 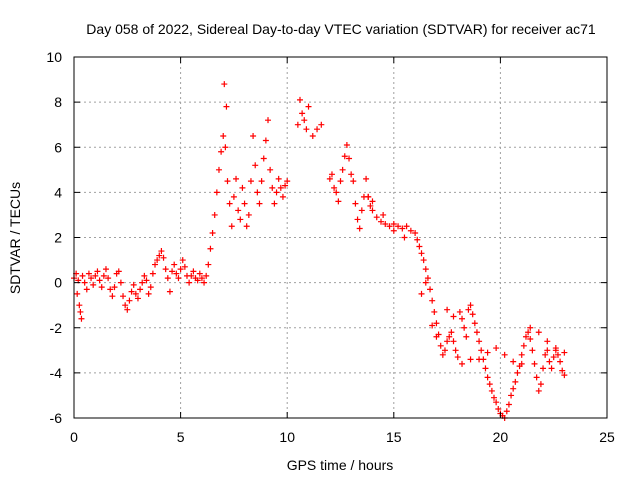 What do you see at coordinates (607, 437) in the screenshot?
I see `x-tick-label: 25` at bounding box center [607, 437].